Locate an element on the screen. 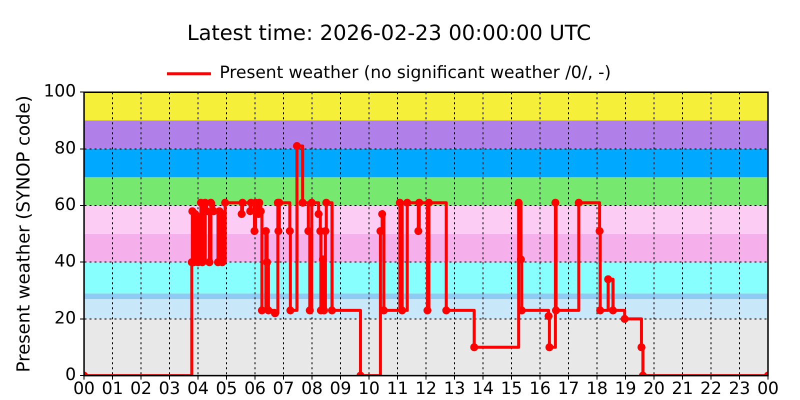 The width and height of the screenshot is (800, 400). x-tick-label: 21 is located at coordinates (683, 389).